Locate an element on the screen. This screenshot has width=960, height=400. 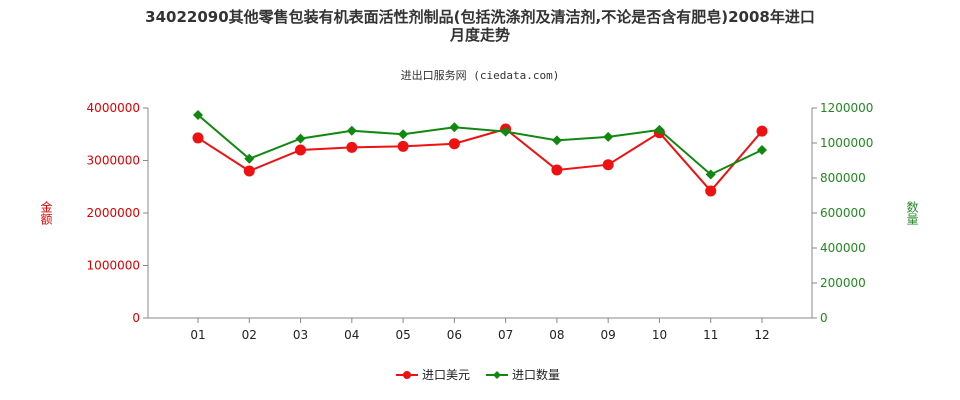
x-tick-label: 07 is located at coordinates (505, 335).